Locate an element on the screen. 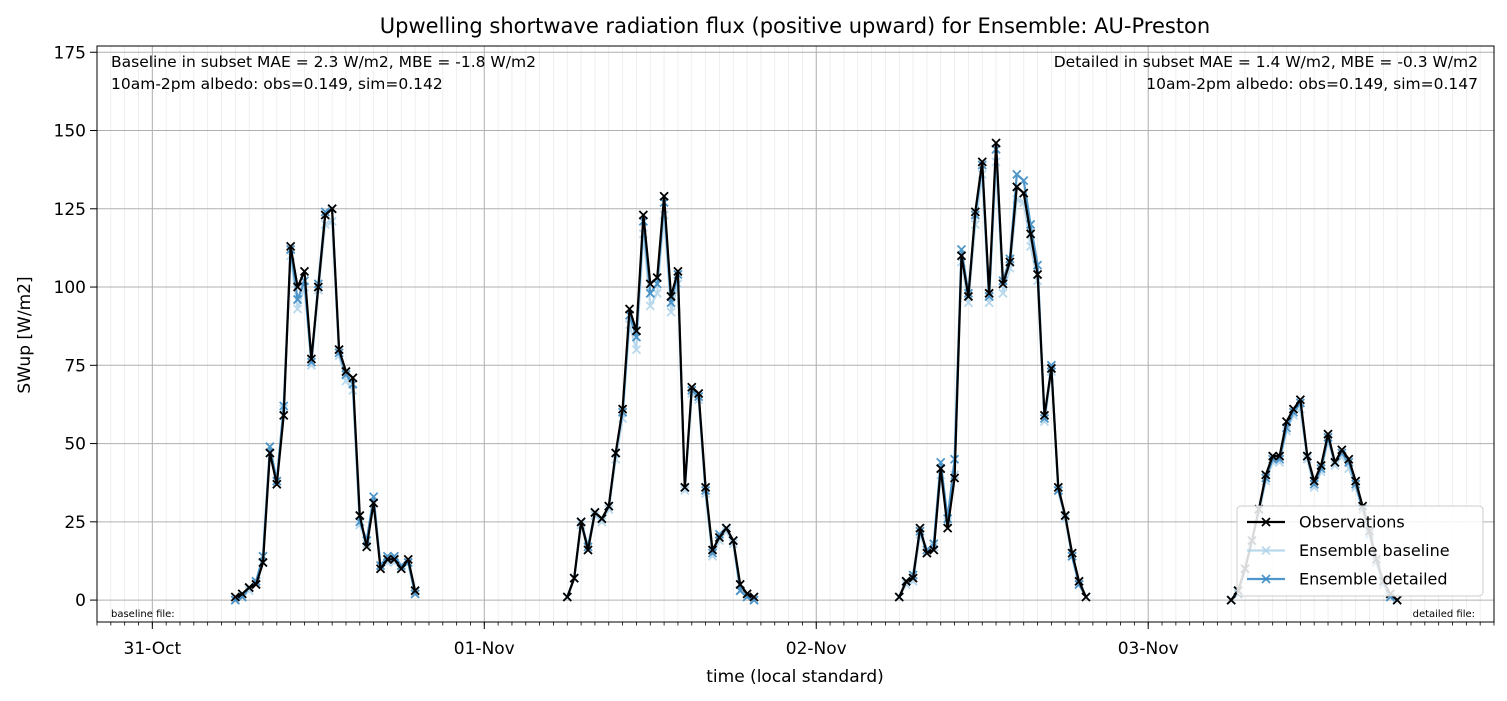 This screenshot has width=1507, height=701. baseline-albedo-annotation: 10am-2pm albedo: obs=0.149, sim=0.142 is located at coordinates (277, 84).